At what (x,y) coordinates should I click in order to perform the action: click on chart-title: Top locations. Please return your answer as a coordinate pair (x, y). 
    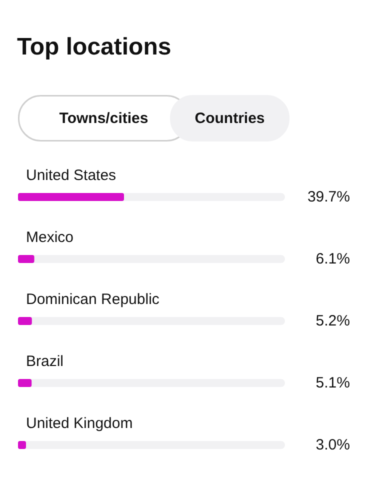
    Looking at the image, I should click on (94, 47).